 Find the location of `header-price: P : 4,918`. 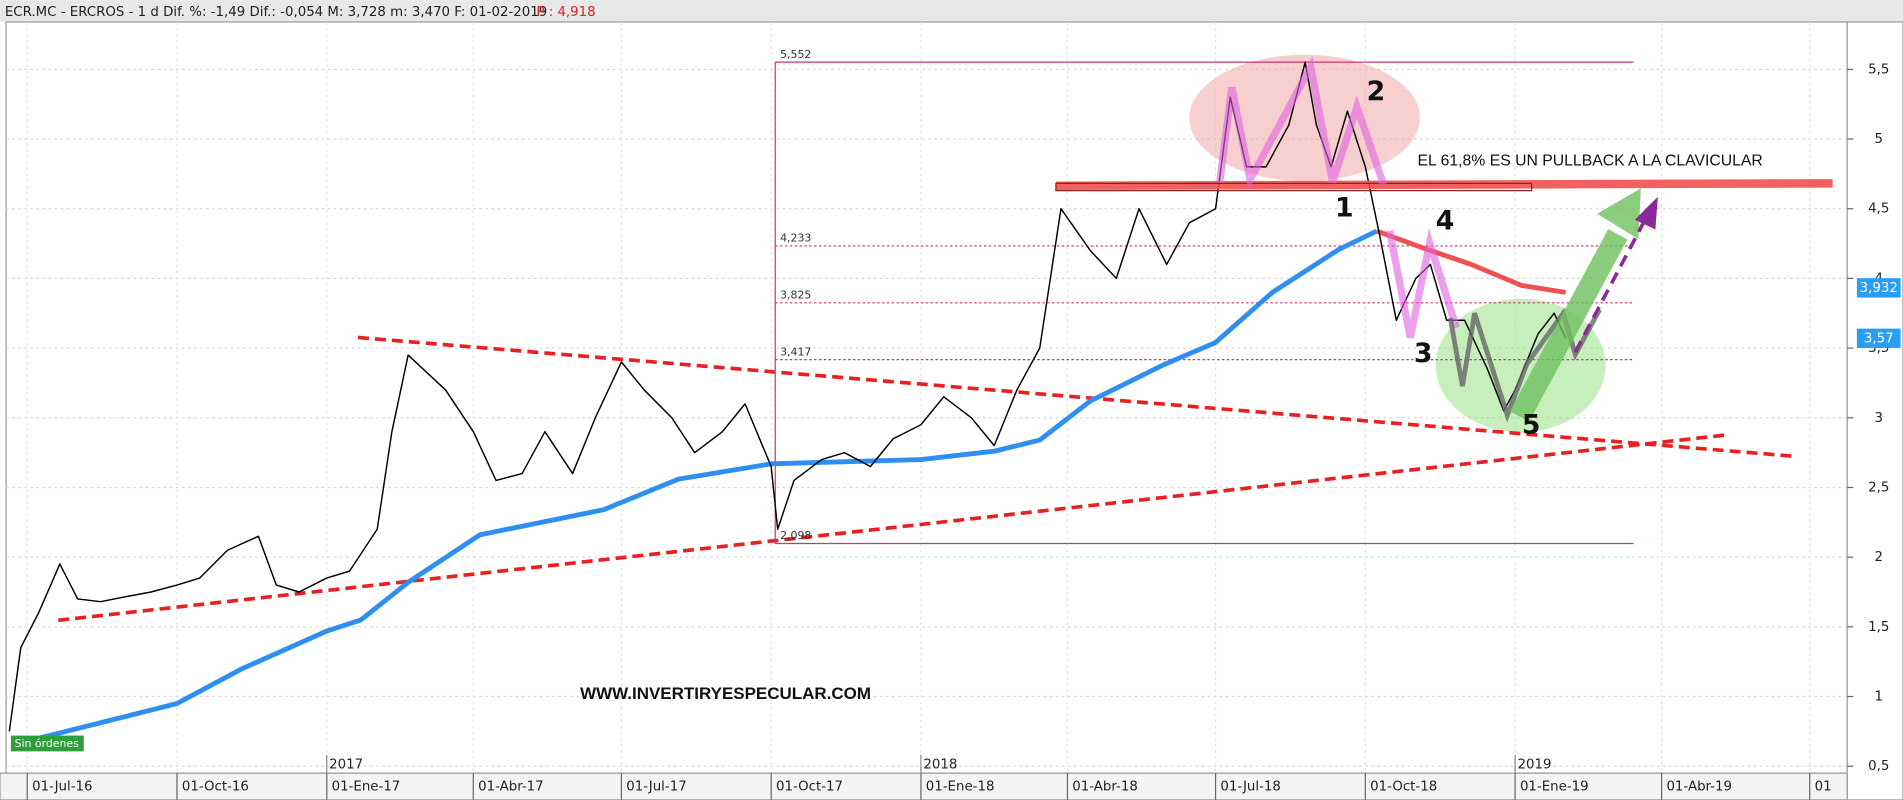

header-price: P : 4,918 is located at coordinates (565, 12).